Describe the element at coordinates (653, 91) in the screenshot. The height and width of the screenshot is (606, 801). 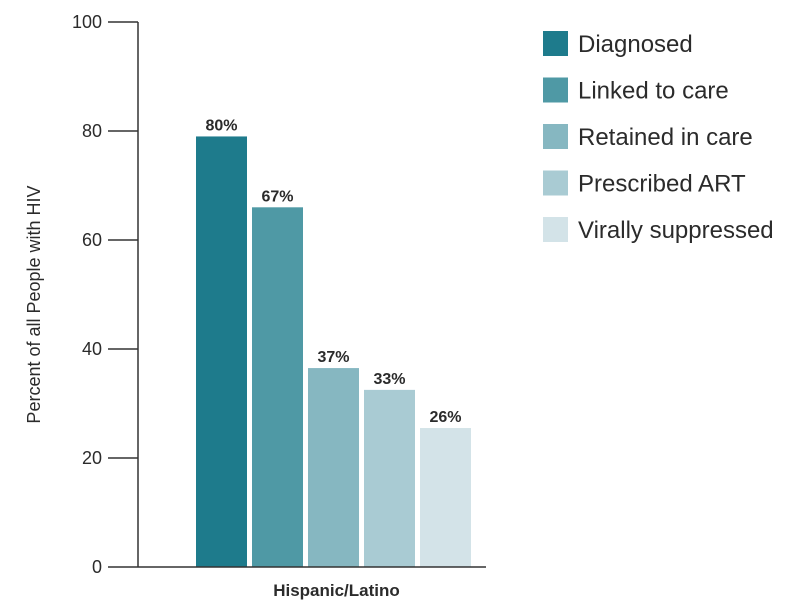
I see `legend-label: Linked to care` at that location.